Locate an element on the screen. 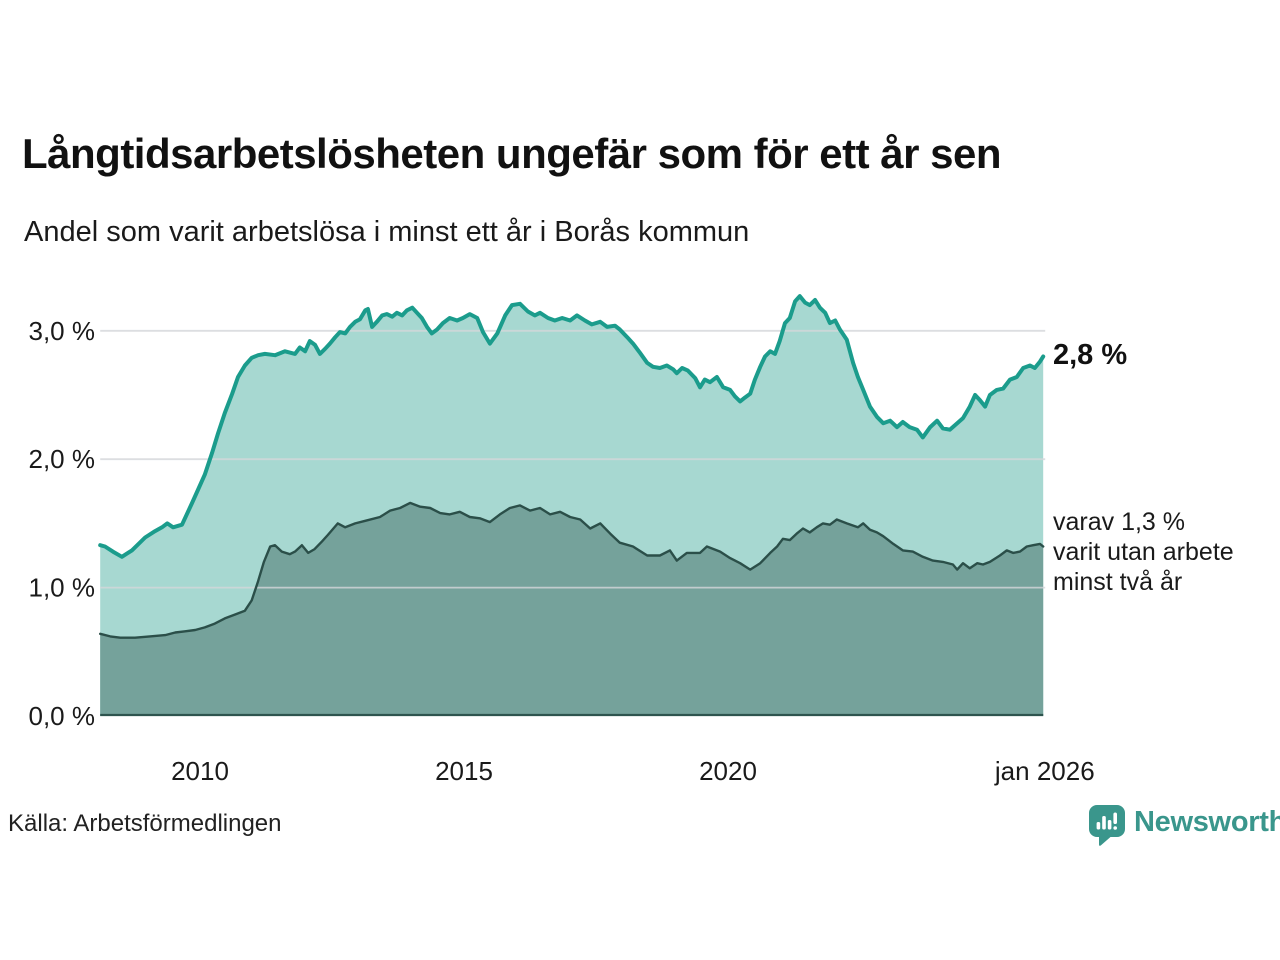 This screenshot has width=1280, height=960. svg-text: 2010 is located at coordinates (200, 771).